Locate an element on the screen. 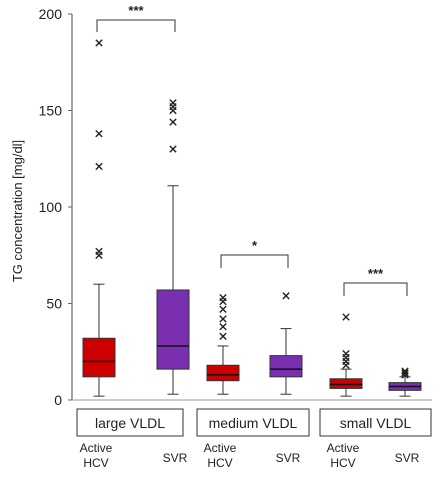 Image resolution: width=446 pixels, height=479 pixels. group-label: medium VLDL is located at coordinates (253, 423).